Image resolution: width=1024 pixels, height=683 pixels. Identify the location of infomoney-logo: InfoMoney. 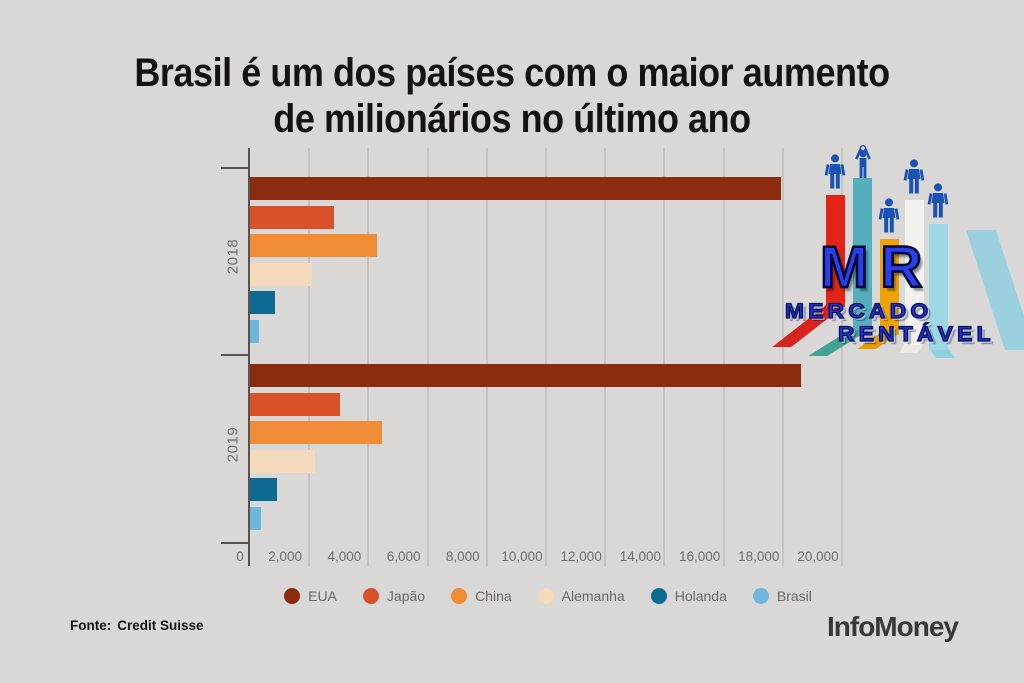
(893, 626).